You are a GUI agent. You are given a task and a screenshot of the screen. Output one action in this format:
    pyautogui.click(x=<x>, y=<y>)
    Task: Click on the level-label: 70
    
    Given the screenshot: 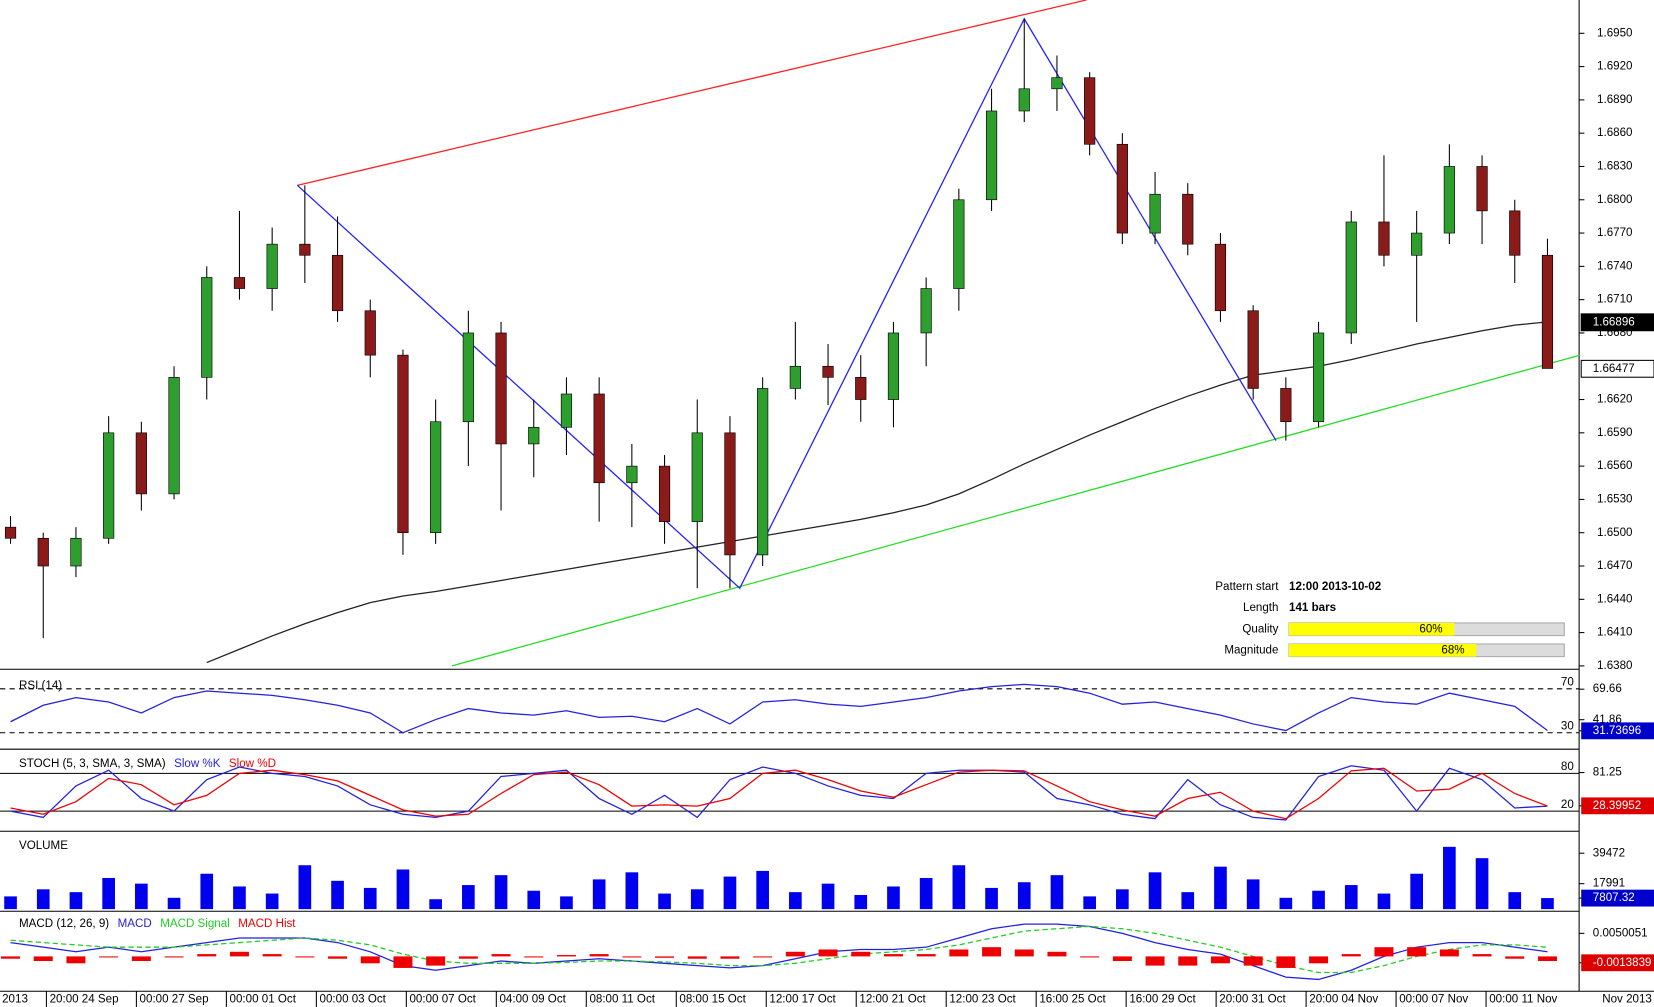 What is the action you would take?
    pyautogui.click(x=1567, y=683)
    